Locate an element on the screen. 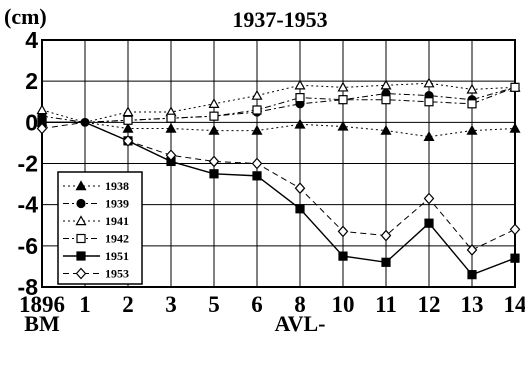 The width and height of the screenshot is (525, 366). y-unit-label: (cm) is located at coordinates (25, 16).